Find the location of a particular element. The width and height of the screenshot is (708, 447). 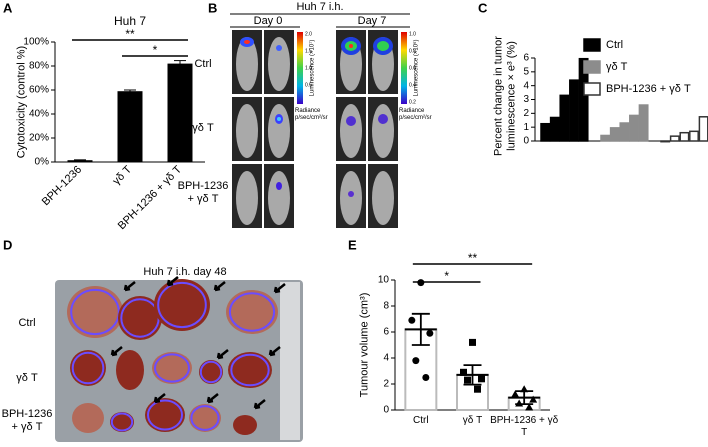

y-tick-label: 6 is located at coordinates (386, 332).